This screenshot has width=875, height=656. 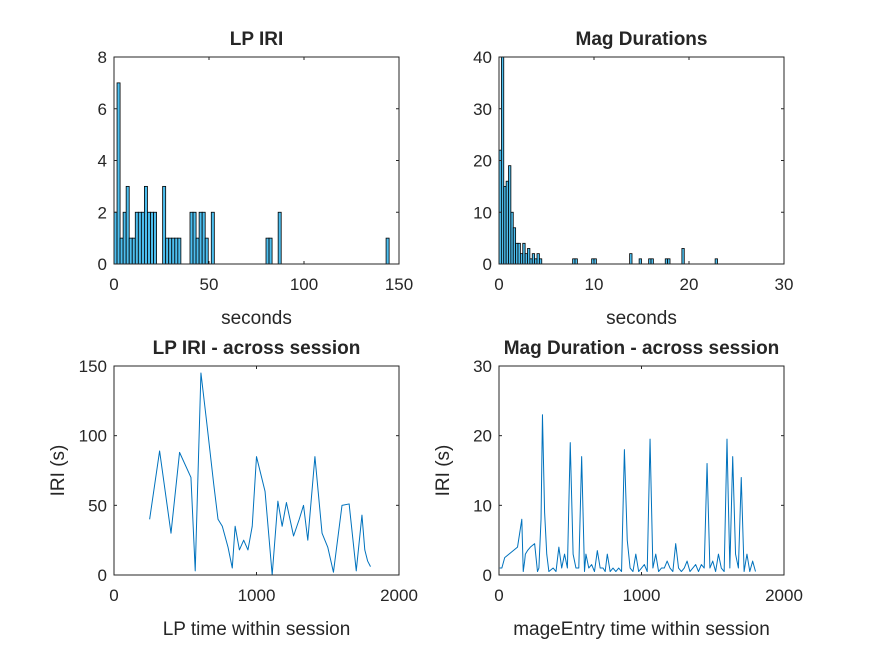 What do you see at coordinates (689, 284) in the screenshot?
I see `x-tick-label: 20` at bounding box center [689, 284].